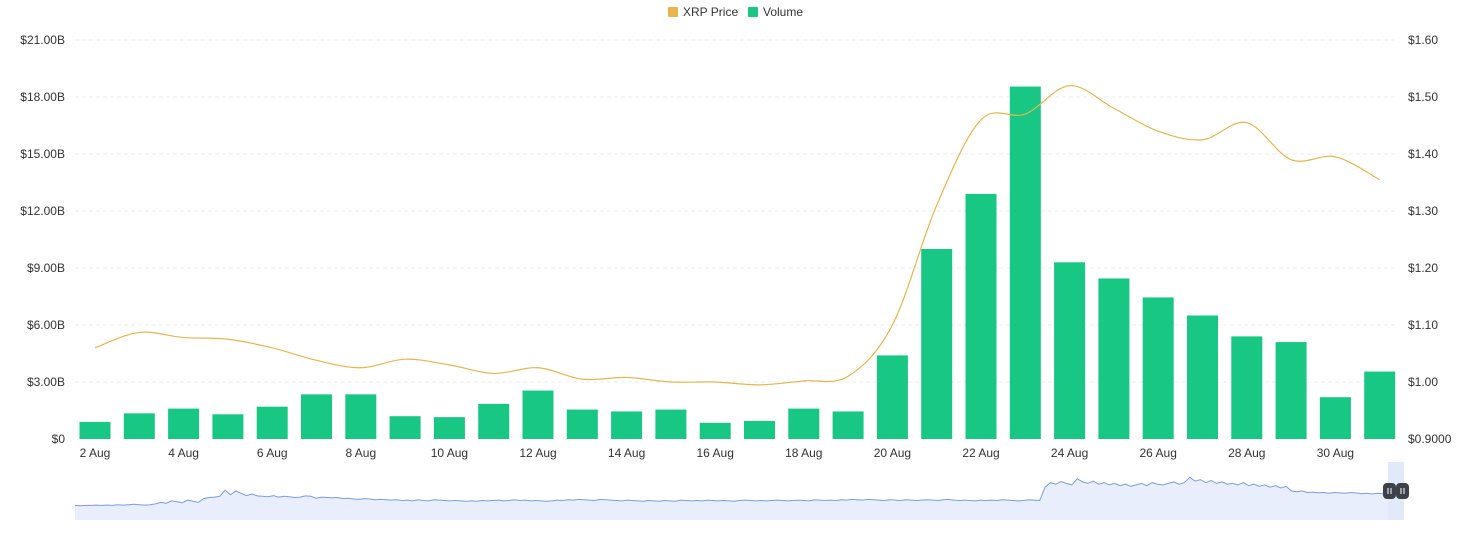  I want to click on legend-label-0: XRP Price, so click(710, 12).